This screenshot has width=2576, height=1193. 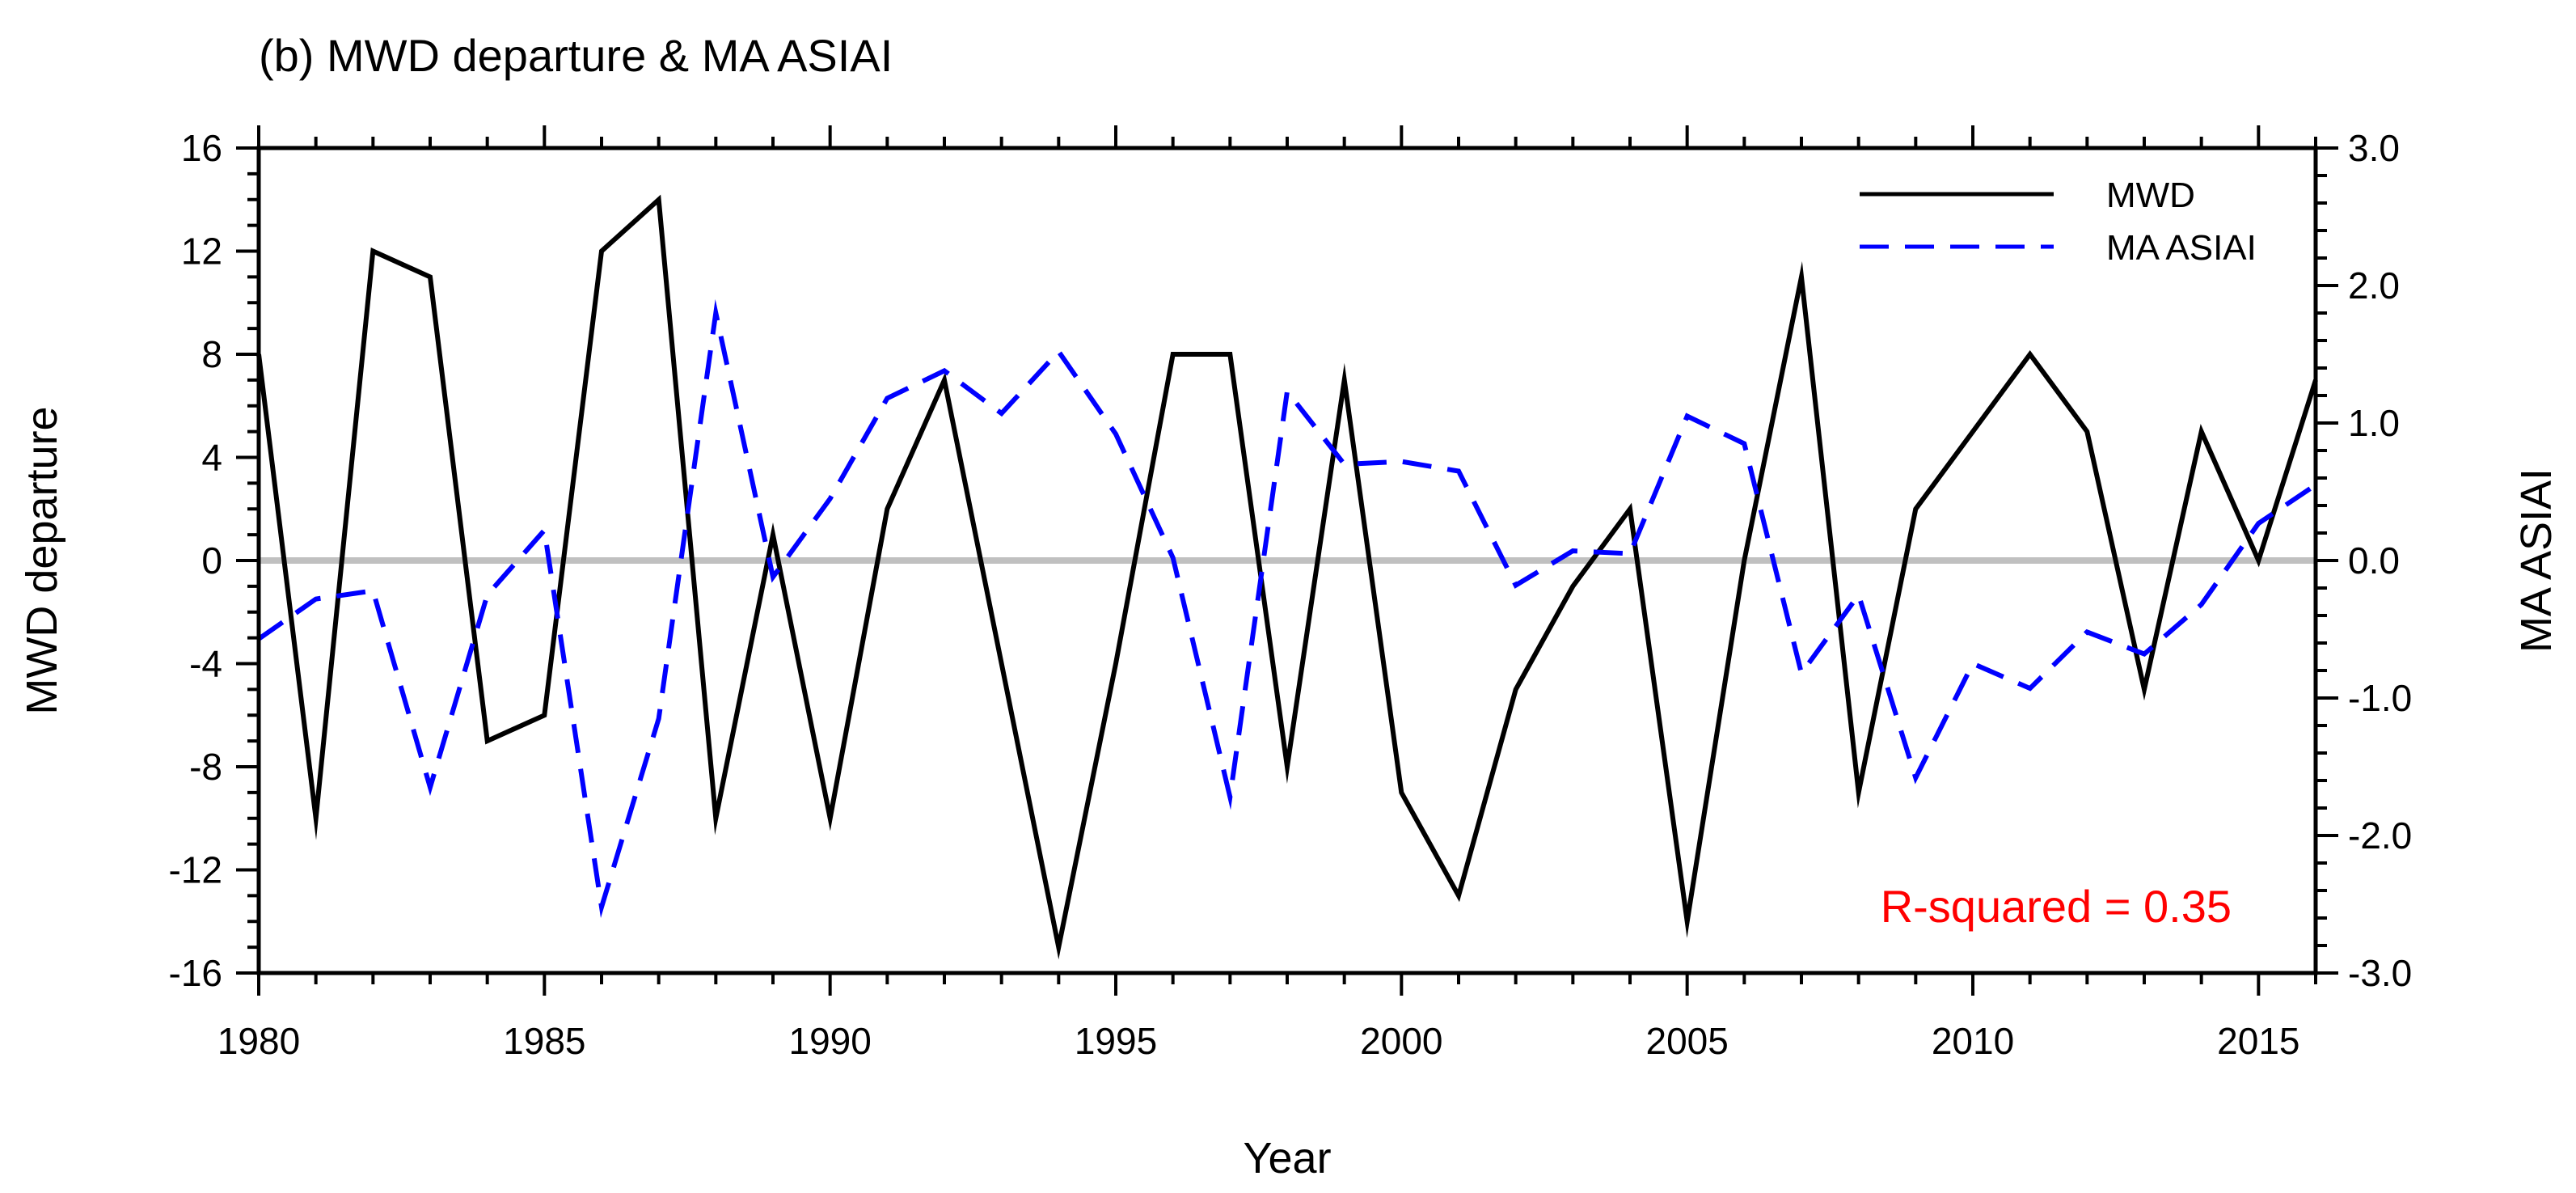 I want to click on x-tick-label: 2005, so click(x=1686, y=1041).